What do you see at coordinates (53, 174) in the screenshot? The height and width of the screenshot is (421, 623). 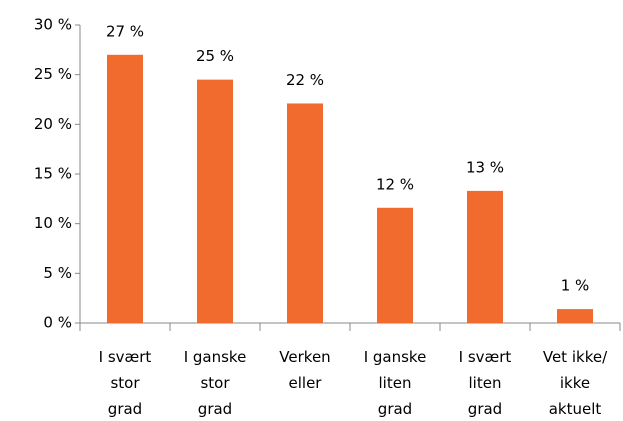 I see `y-tick-label: 15 %` at bounding box center [53, 174].